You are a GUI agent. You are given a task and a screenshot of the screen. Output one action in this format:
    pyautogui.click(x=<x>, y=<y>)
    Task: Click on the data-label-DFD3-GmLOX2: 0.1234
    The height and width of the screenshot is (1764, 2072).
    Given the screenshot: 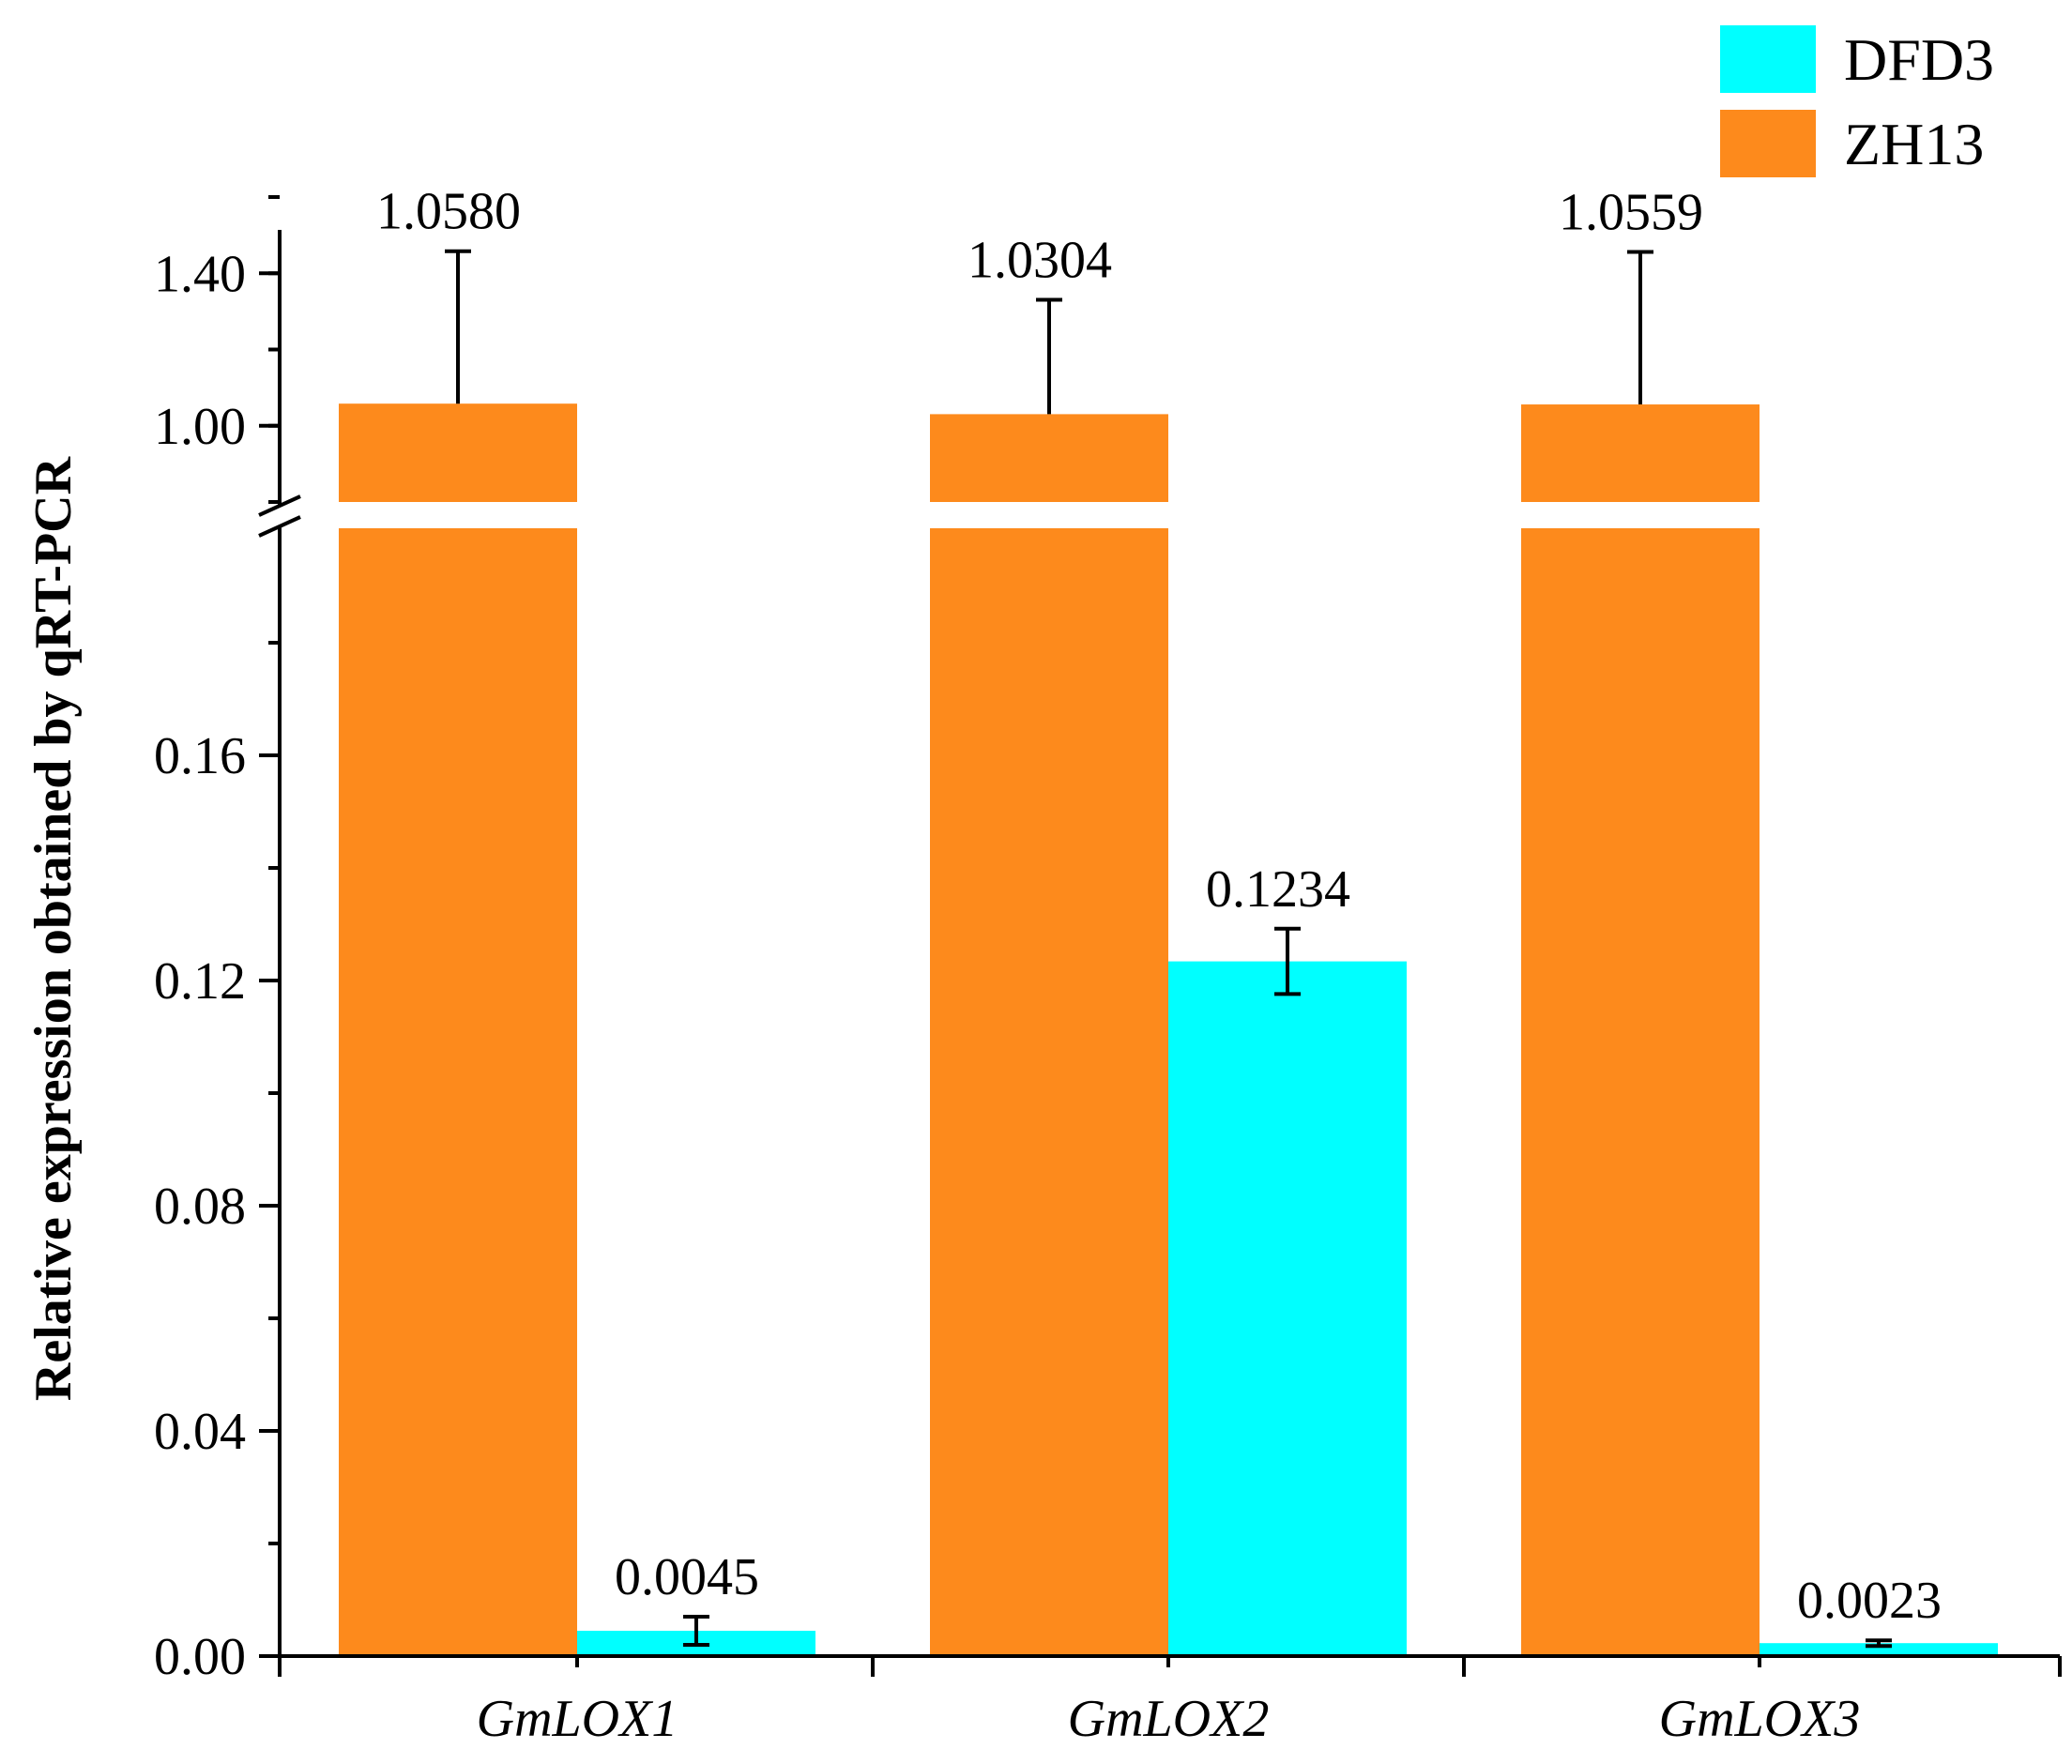 What is the action you would take?
    pyautogui.click(x=1278, y=889)
    